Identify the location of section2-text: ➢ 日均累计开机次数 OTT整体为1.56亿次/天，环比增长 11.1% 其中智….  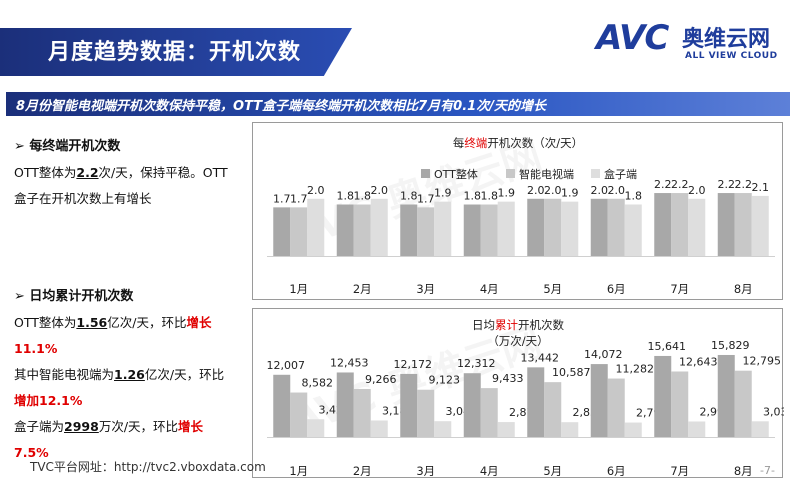
(133, 375).